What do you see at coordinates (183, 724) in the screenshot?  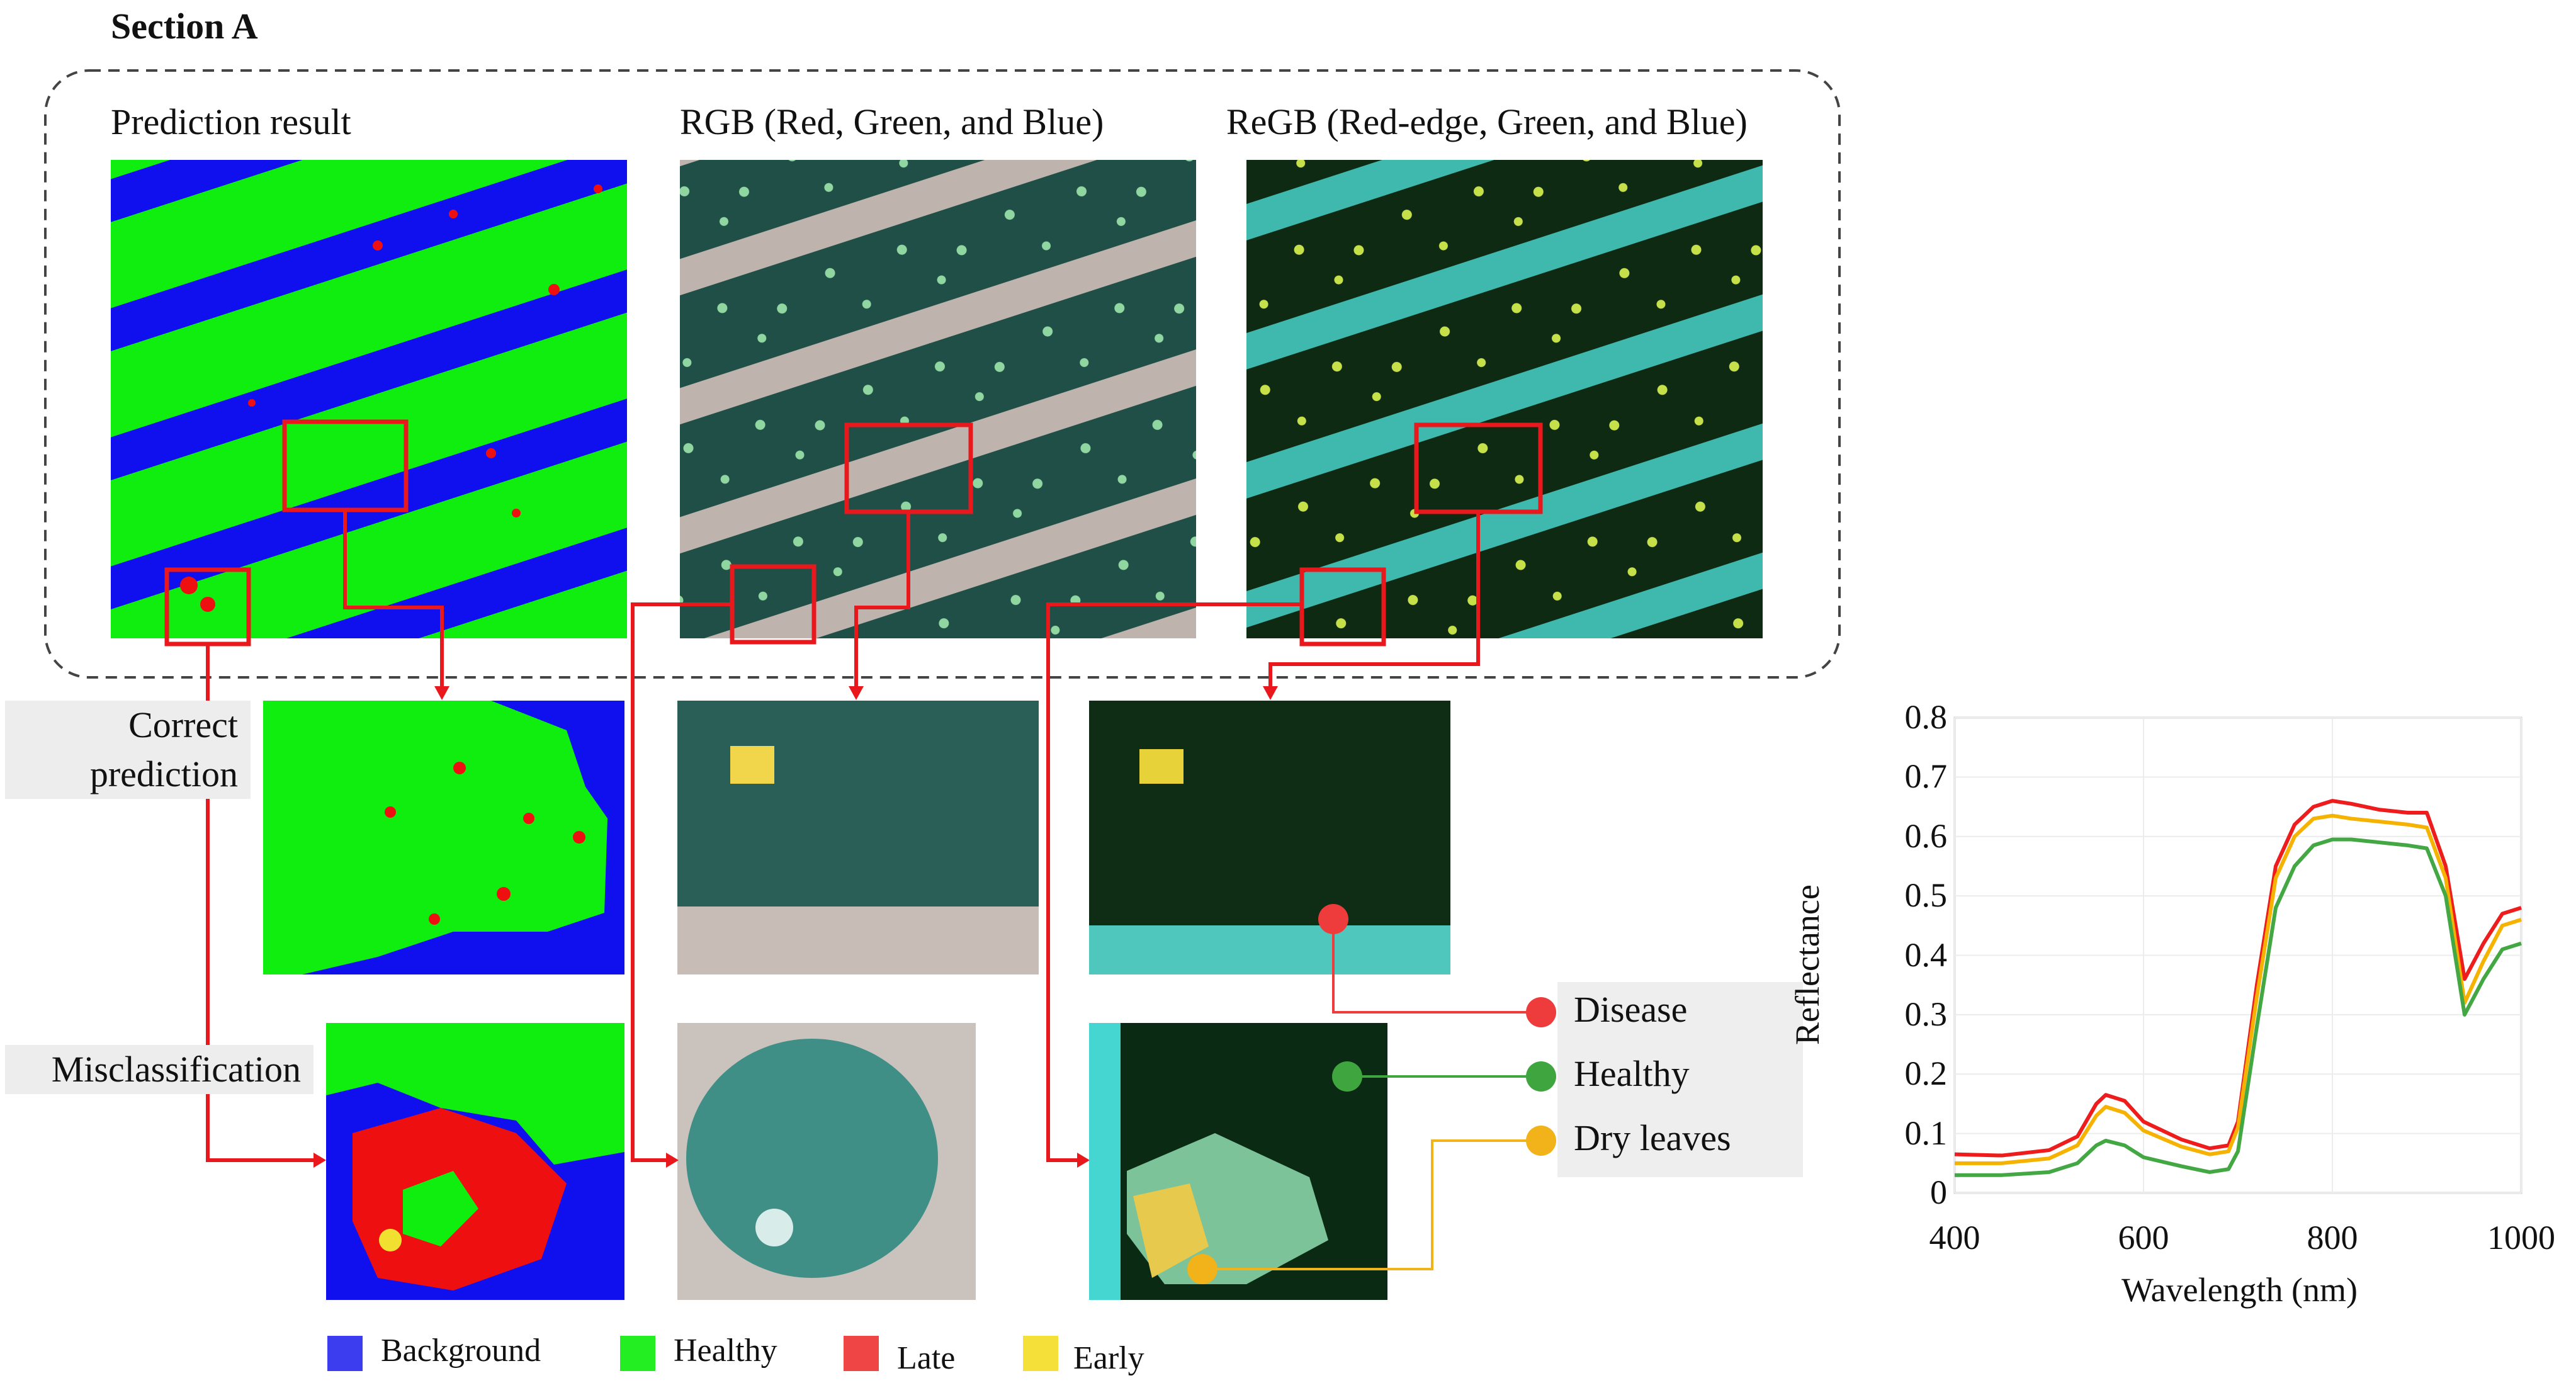 I see `label-correct-line1: Correct` at bounding box center [183, 724].